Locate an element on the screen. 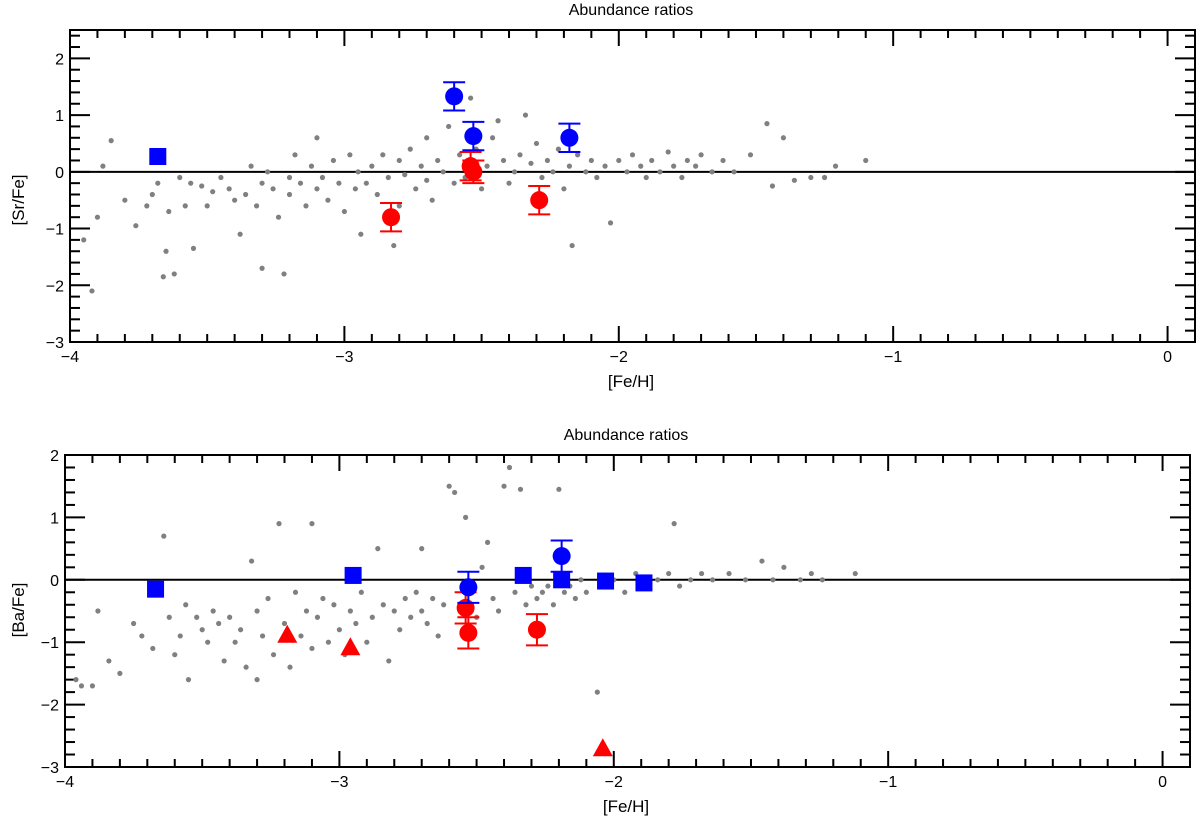 This screenshot has width=1200, height=819. x-tick-label: −3 is located at coordinates (339, 782).